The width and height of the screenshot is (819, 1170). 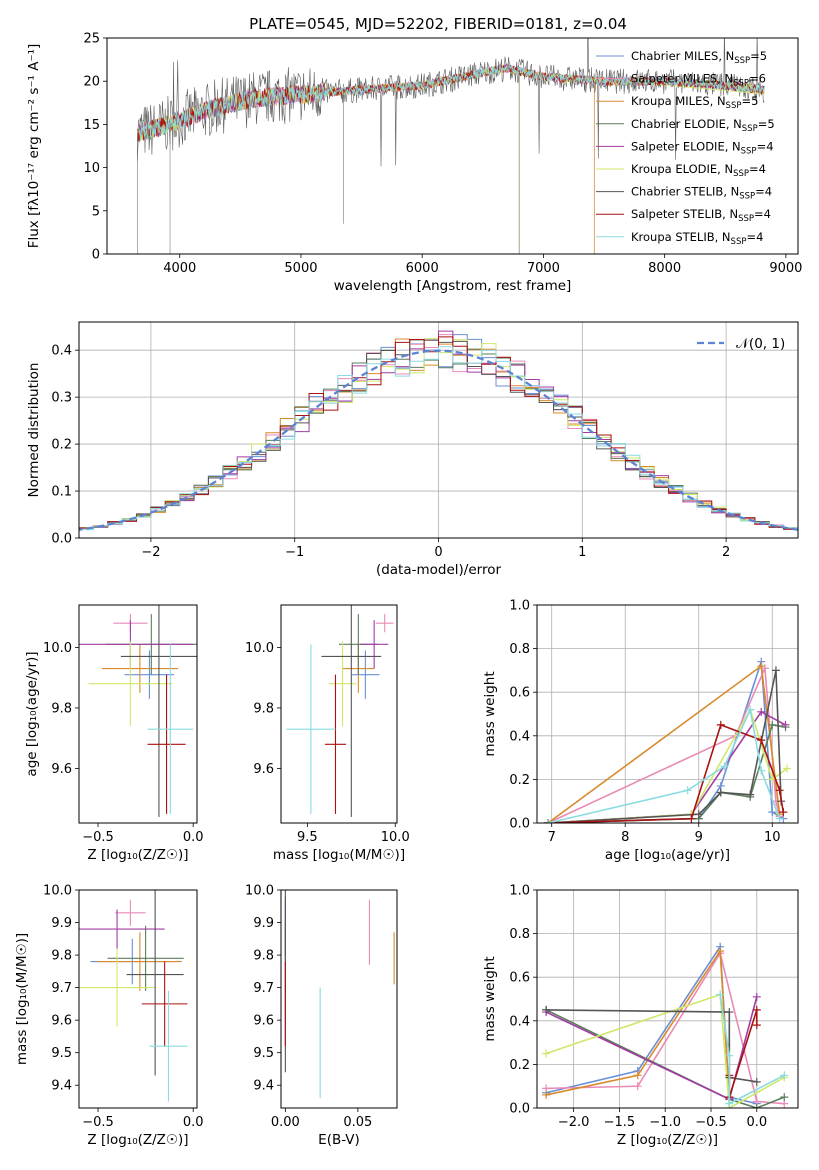 What do you see at coordinates (697, 238) in the screenshot?
I see `legend-entry: Kroupa STELIB, NSSP=4` at bounding box center [697, 238].